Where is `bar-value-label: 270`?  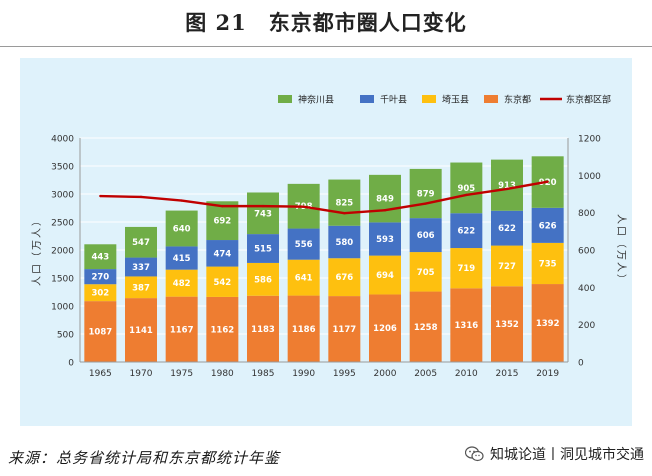
bar-value-label: 270 is located at coordinates (100, 278).